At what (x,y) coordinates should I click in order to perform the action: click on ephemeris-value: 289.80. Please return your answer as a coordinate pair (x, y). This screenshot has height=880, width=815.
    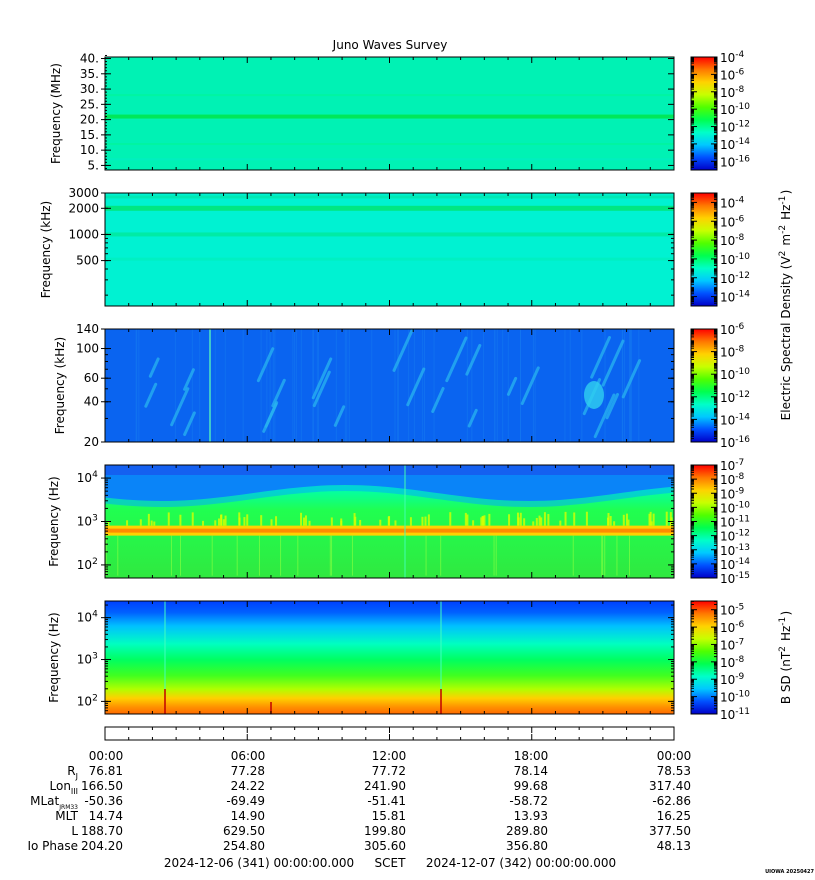
    Looking at the image, I should click on (527, 831).